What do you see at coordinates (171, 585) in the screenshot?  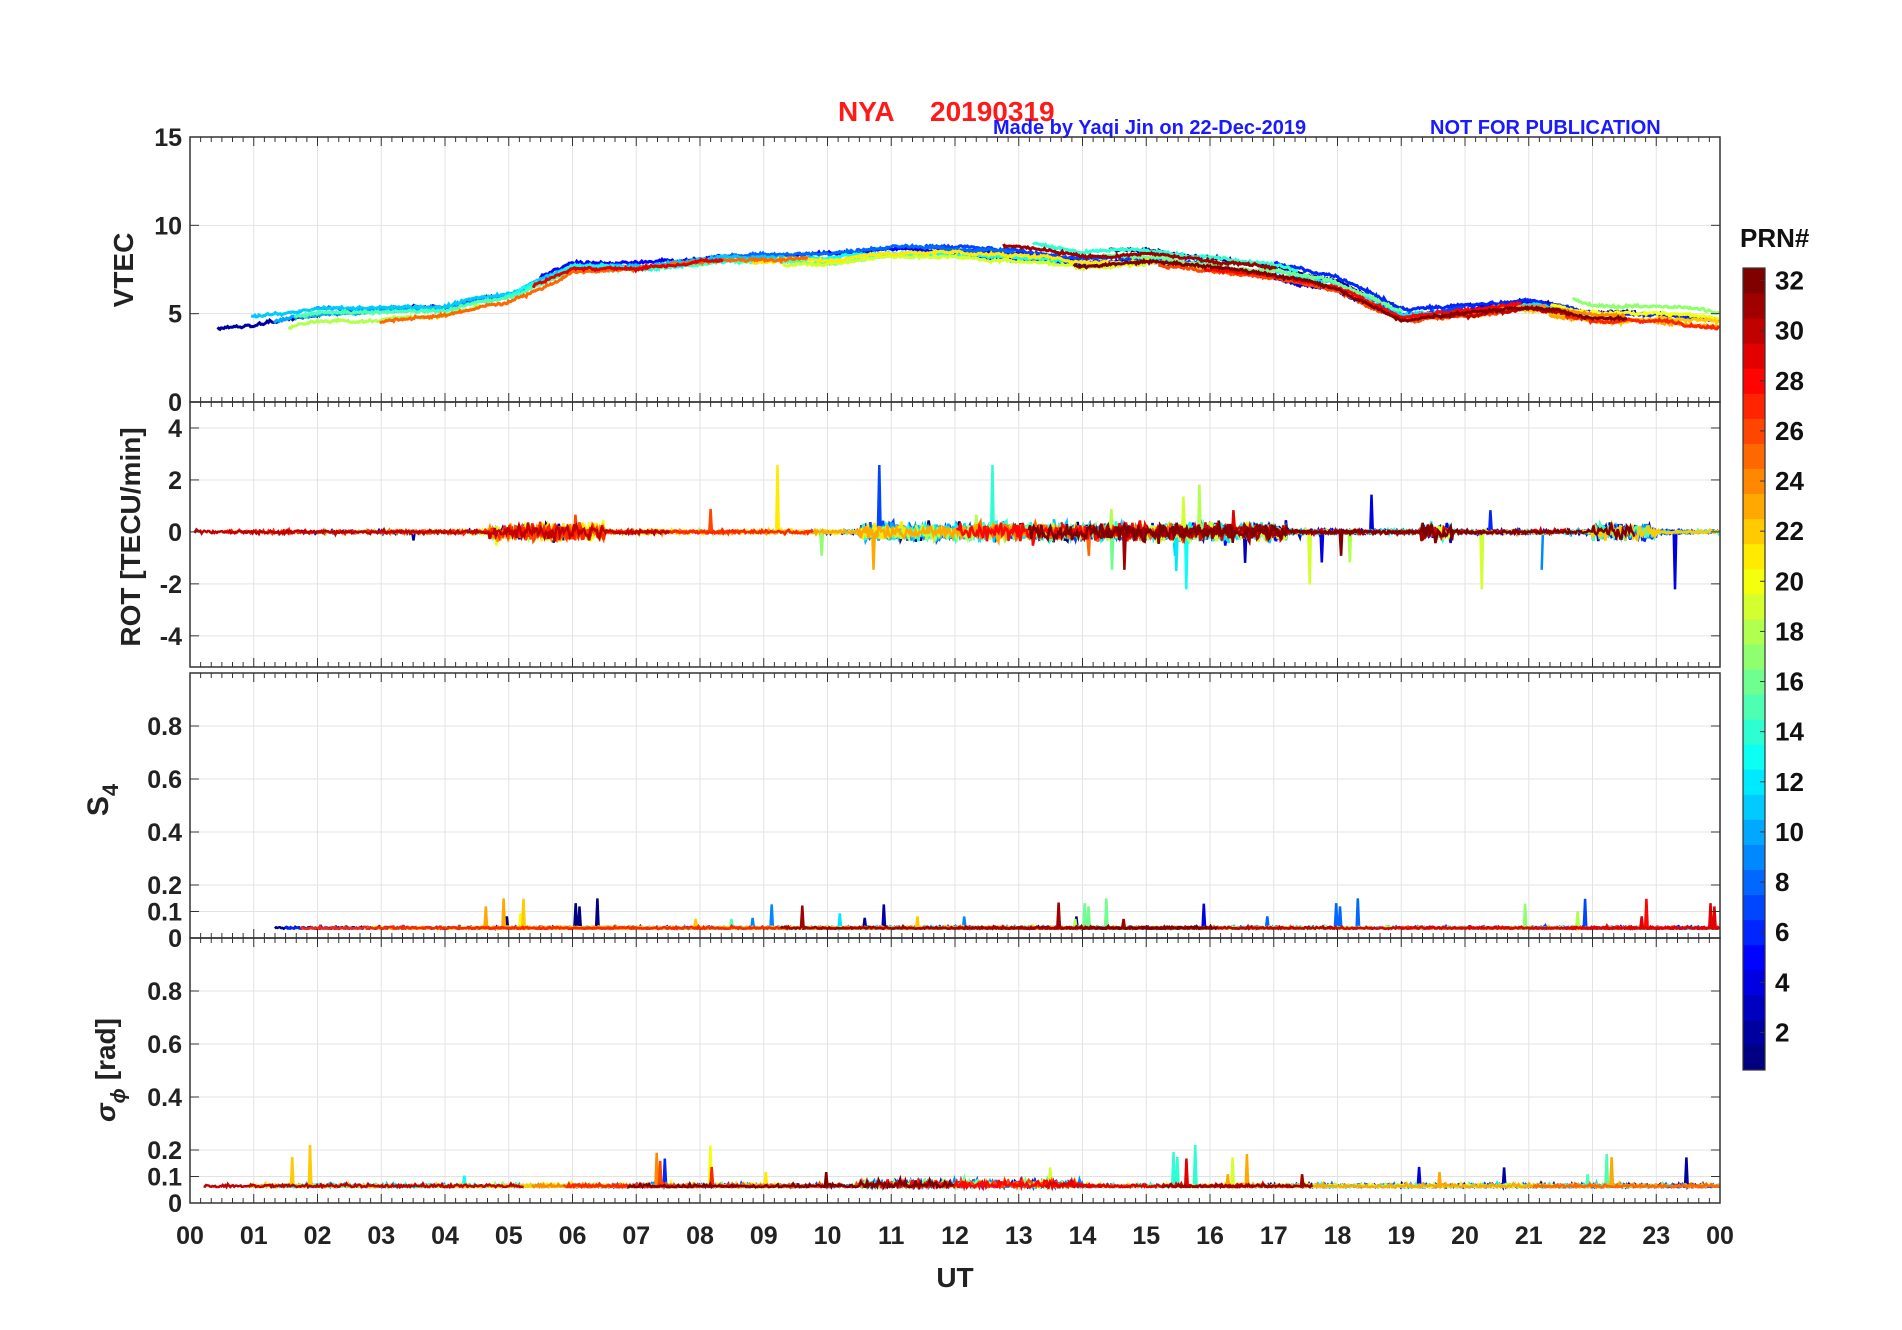 I see `rot-ytick-label: -2` at bounding box center [171, 585].